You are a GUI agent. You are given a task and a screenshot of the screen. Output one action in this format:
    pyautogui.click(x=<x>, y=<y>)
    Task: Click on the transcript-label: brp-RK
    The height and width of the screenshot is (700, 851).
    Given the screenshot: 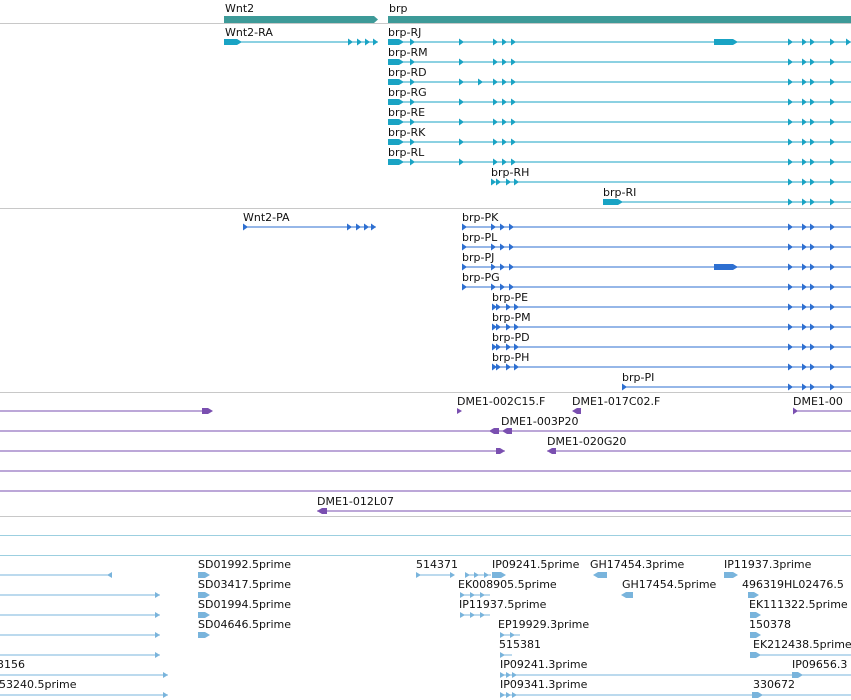 What is the action you would take?
    pyautogui.click(x=407, y=132)
    